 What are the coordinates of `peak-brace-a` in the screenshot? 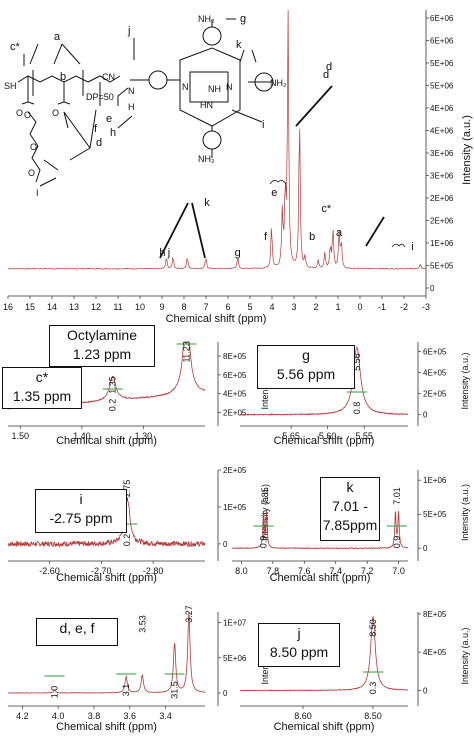 It's located at (398, 245).